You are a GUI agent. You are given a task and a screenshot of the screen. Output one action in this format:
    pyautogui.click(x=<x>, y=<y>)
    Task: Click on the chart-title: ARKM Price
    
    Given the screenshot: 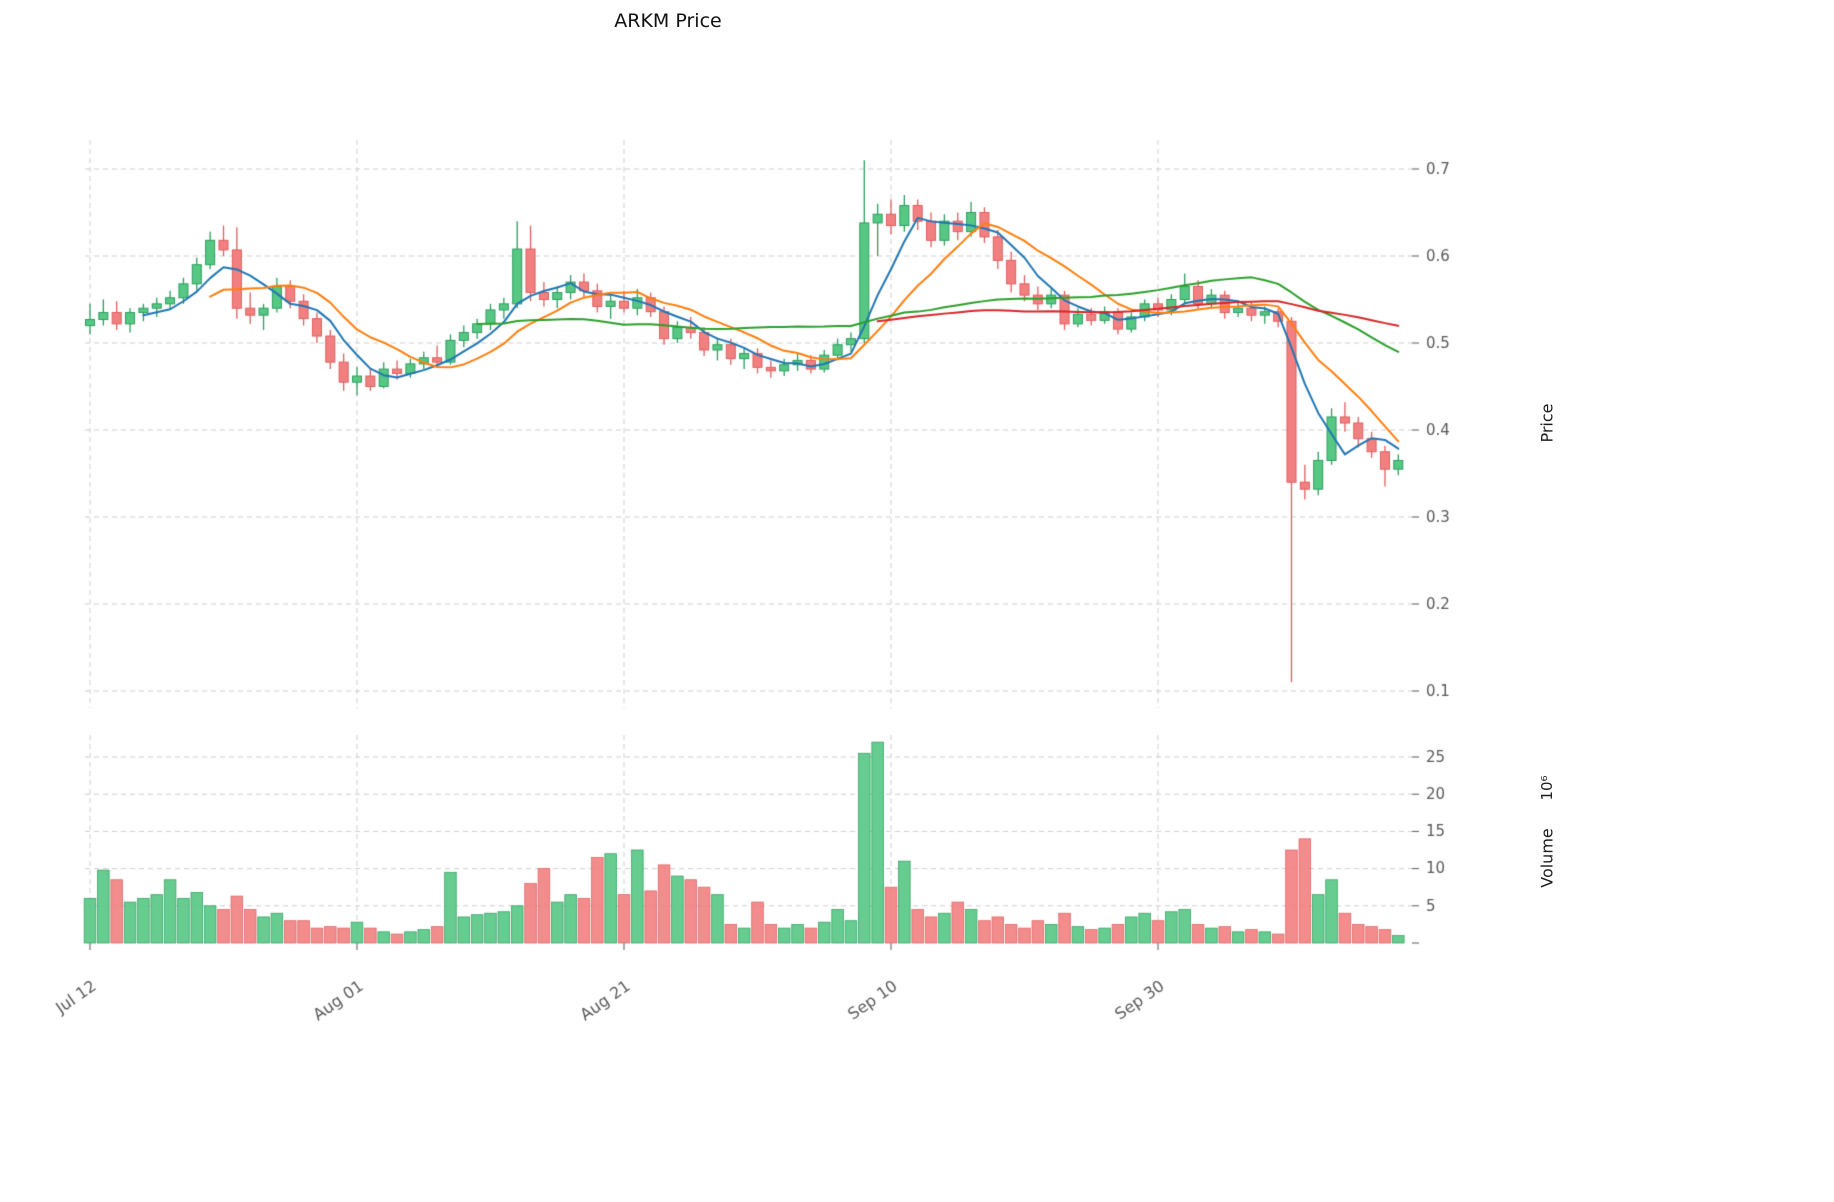 What is the action you would take?
    pyautogui.click(x=668, y=21)
    